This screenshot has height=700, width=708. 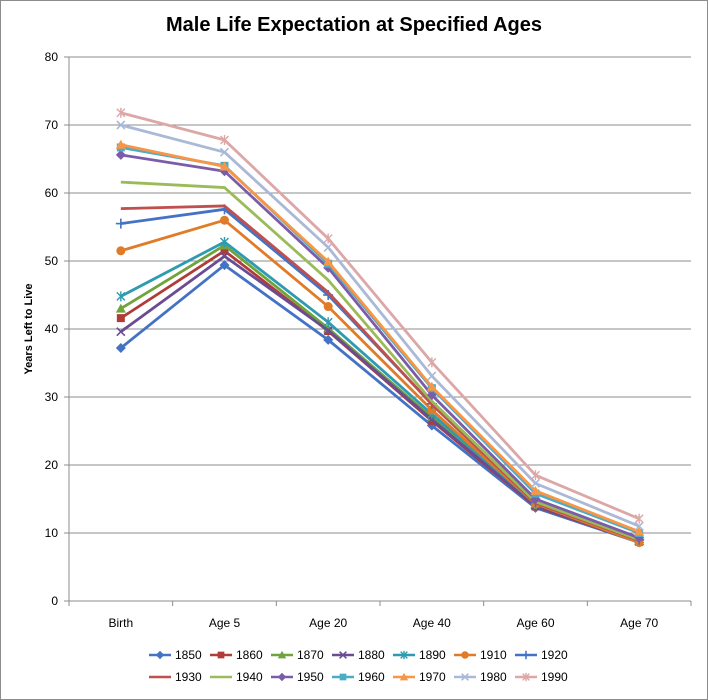 I want to click on legend-item-1910: 1910, so click(x=483, y=655).